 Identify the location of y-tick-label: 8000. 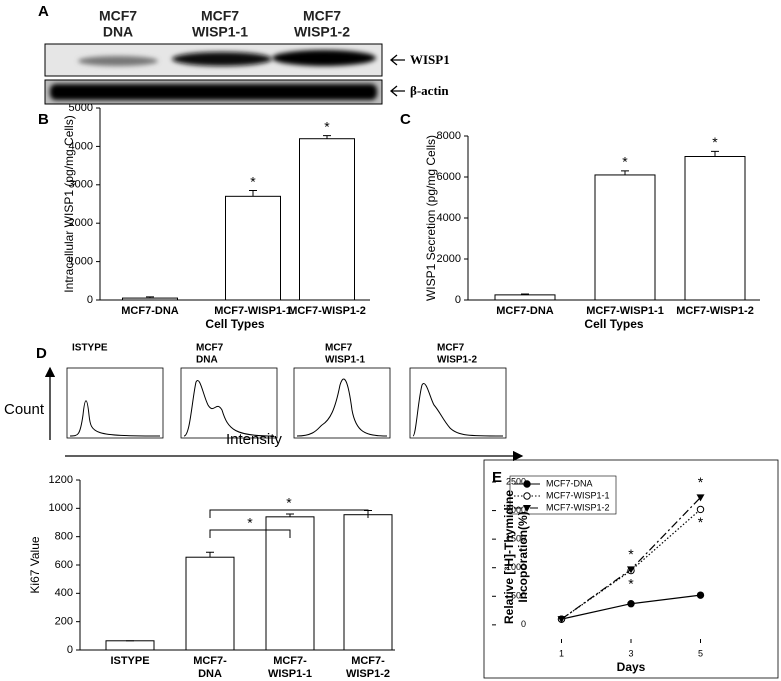
(449, 136).